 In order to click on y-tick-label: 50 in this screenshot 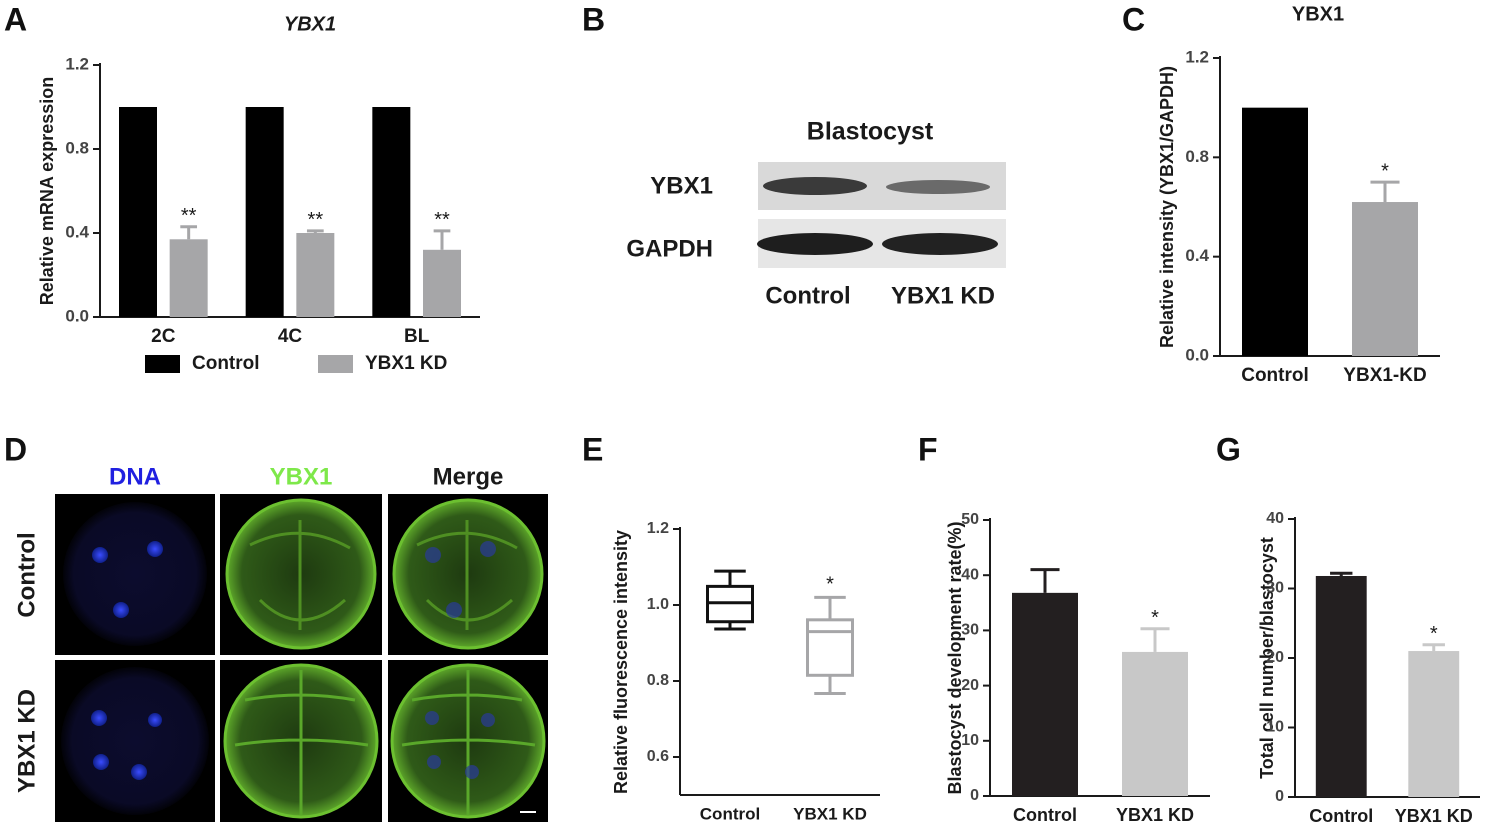, I will do `click(970, 519)`.